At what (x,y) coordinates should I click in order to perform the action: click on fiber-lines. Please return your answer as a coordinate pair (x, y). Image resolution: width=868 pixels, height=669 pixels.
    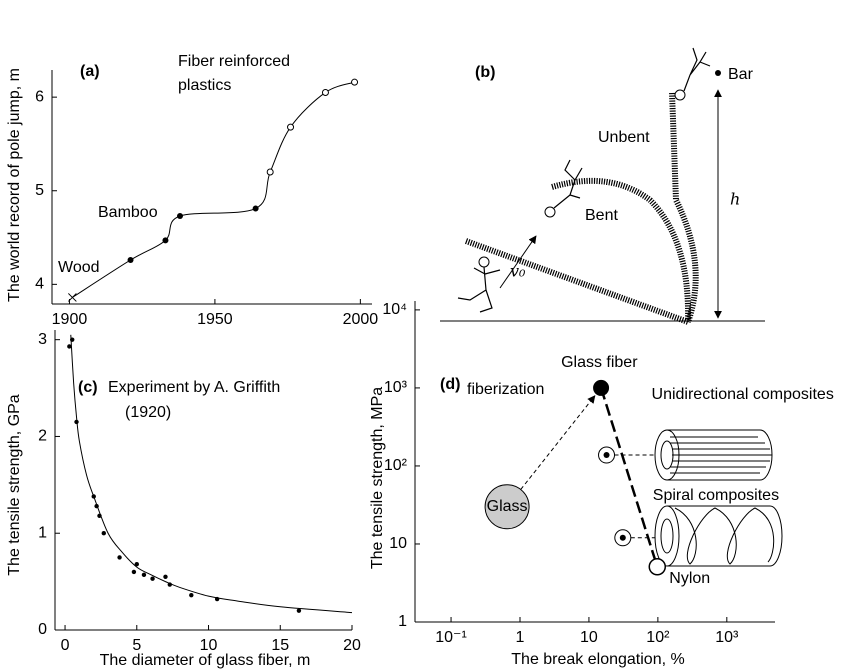
    Looking at the image, I should click on (721, 455).